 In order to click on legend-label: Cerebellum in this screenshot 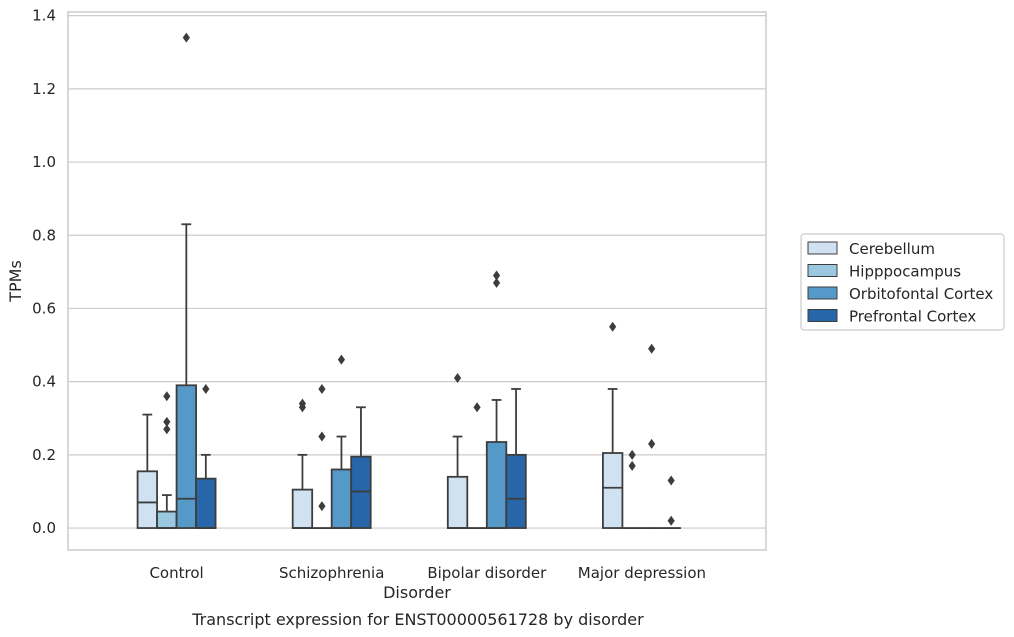, I will do `click(892, 249)`.